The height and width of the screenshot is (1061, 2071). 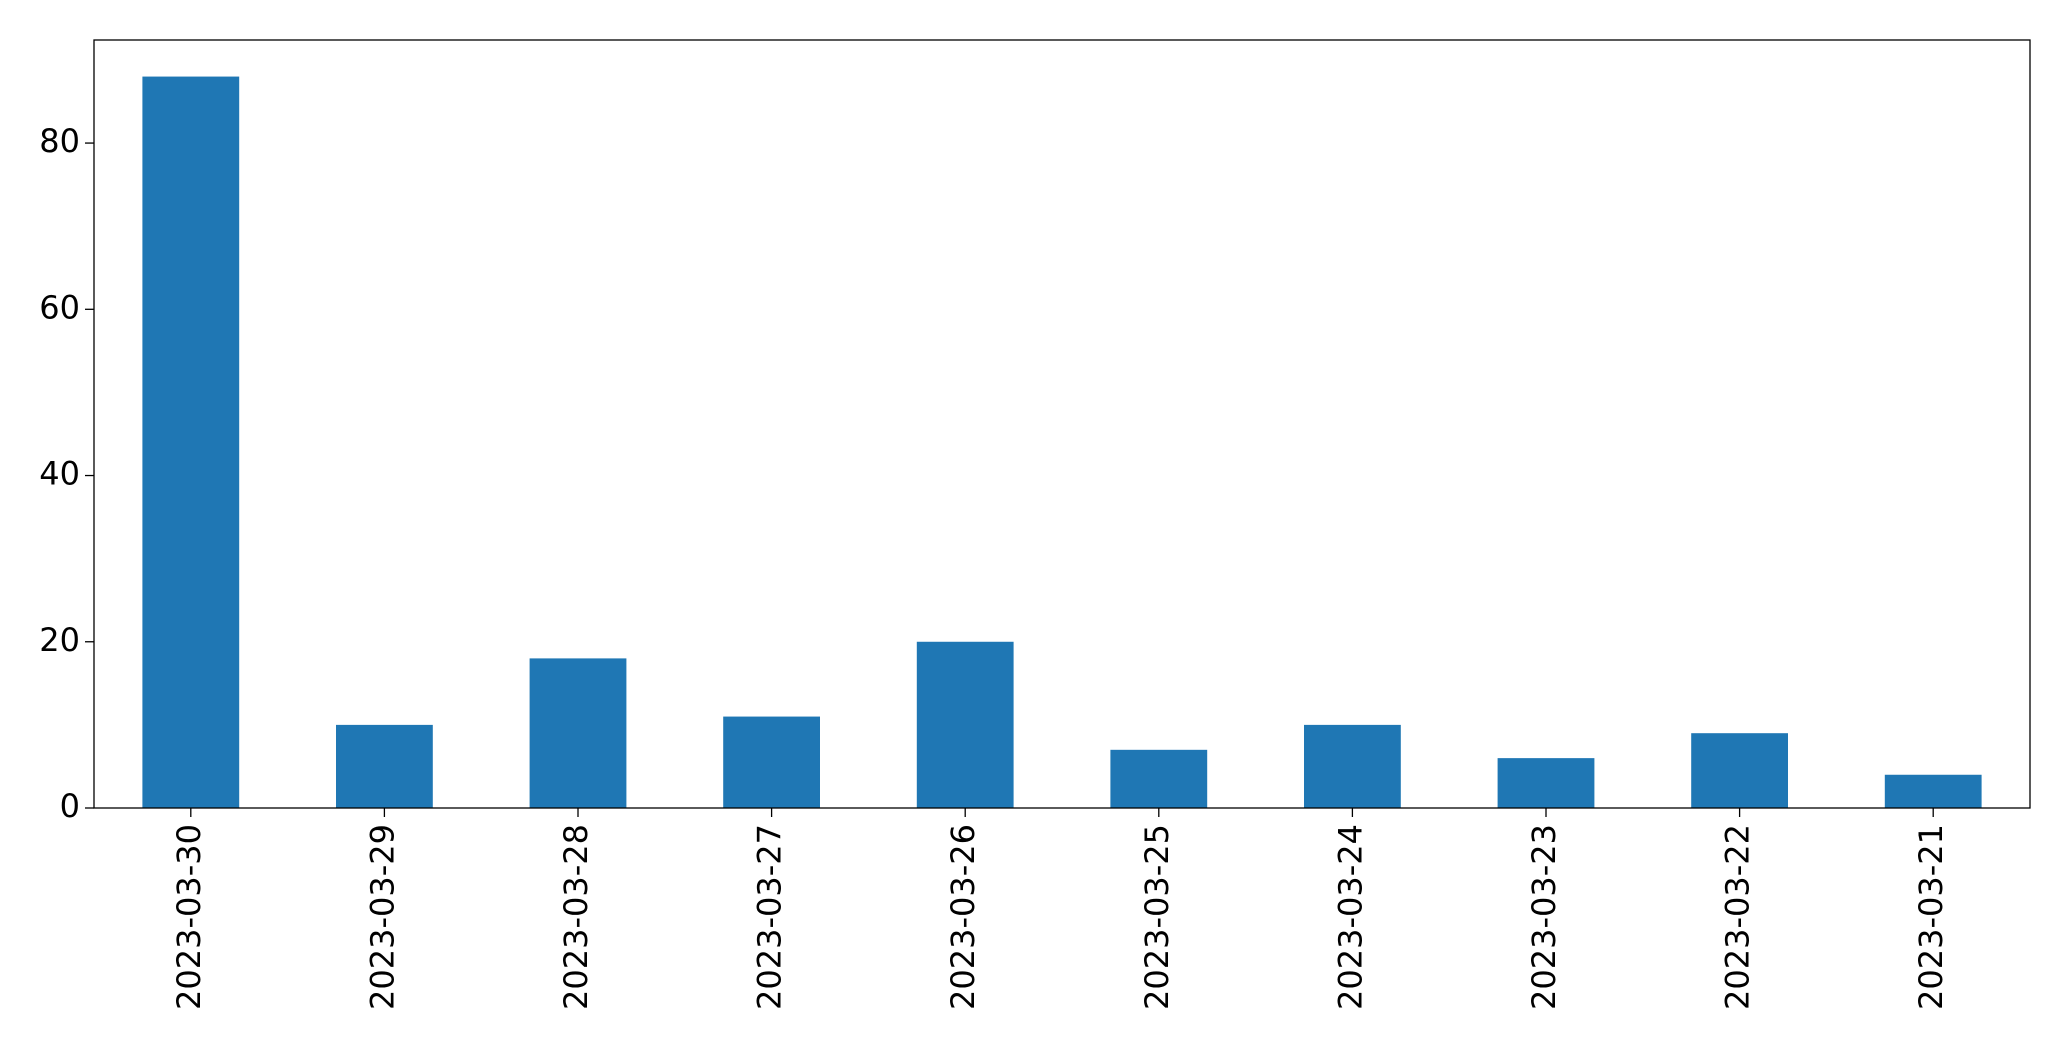 I want to click on x-tick-label: 2023-03-27, so click(x=770, y=917).